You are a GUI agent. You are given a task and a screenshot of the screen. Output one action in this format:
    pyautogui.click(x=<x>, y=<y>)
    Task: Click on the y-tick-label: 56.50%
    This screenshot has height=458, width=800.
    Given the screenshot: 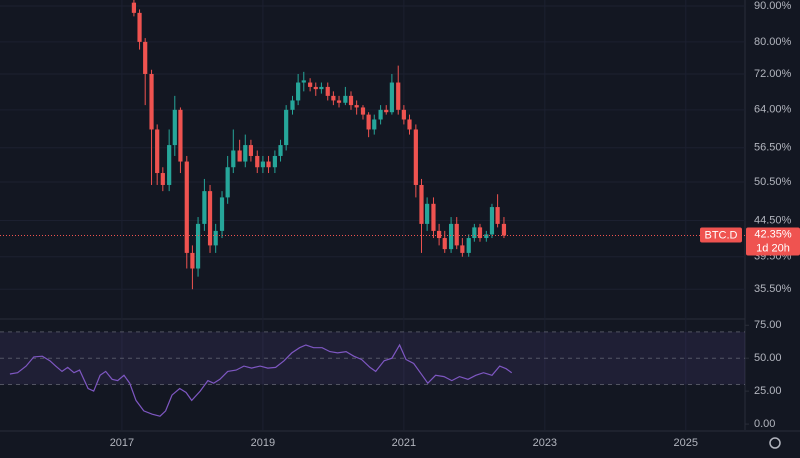 What is the action you would take?
    pyautogui.click(x=773, y=148)
    